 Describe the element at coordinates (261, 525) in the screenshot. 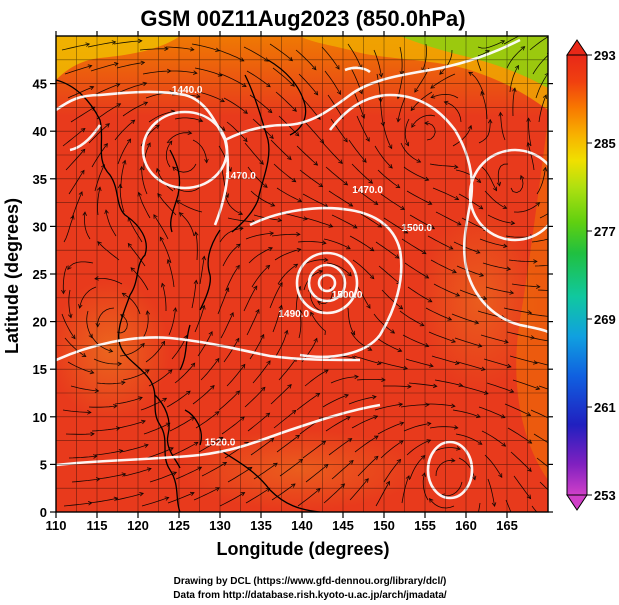

I see `x-tick-label: 135` at that location.